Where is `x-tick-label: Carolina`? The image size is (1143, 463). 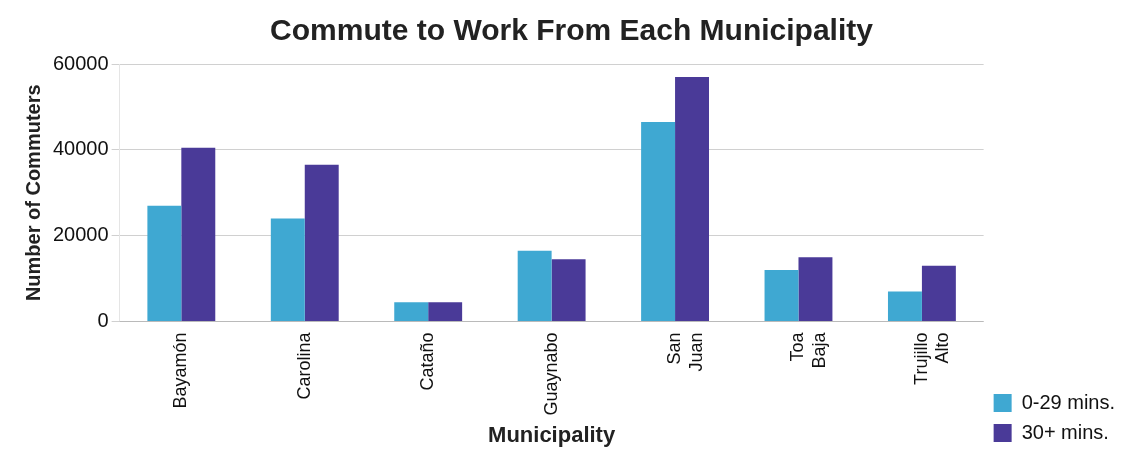 x-tick-label: Carolina is located at coordinates (303, 365).